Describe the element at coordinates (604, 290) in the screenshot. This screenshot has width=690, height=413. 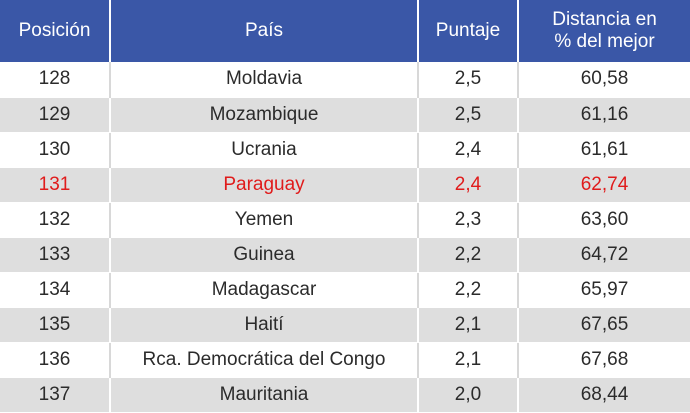
I see `cell-distancia: 65,97` at that location.